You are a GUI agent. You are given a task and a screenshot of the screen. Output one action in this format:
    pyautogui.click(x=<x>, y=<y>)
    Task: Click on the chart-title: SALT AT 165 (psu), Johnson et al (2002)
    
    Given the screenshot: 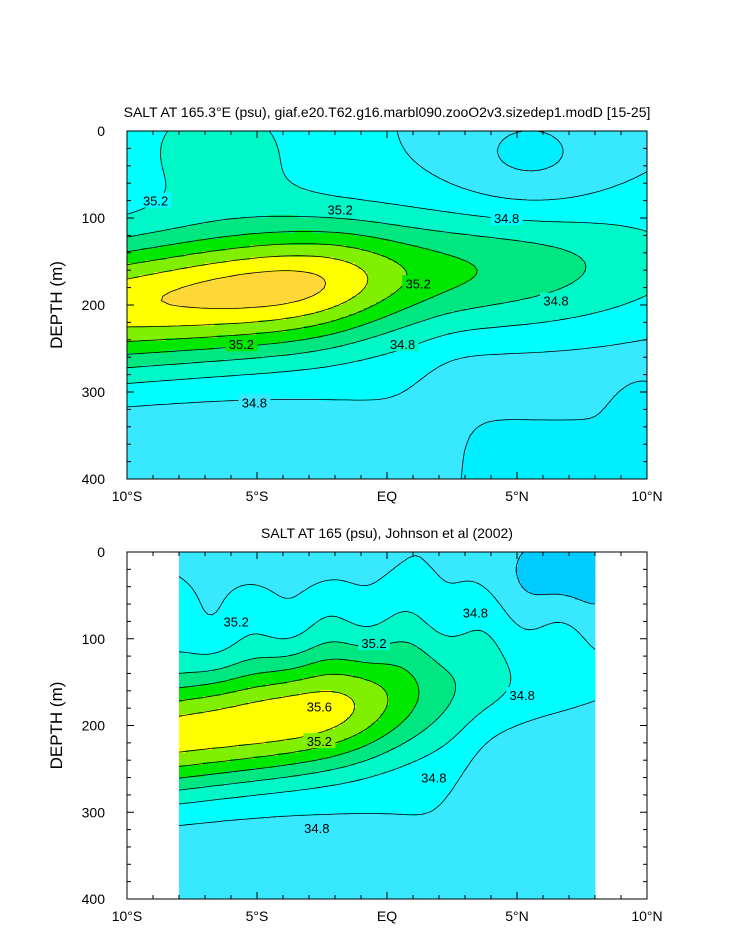 What is the action you would take?
    pyautogui.click(x=387, y=533)
    